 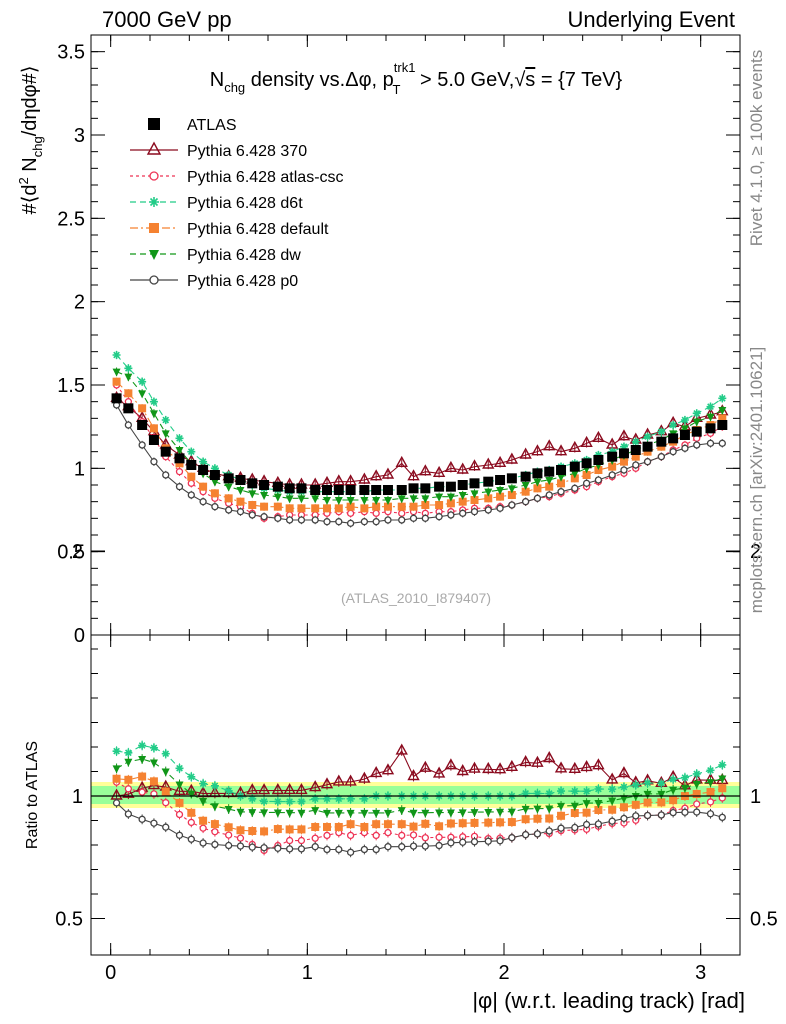 I want to click on x-tick-label: 0, so click(x=110, y=973).